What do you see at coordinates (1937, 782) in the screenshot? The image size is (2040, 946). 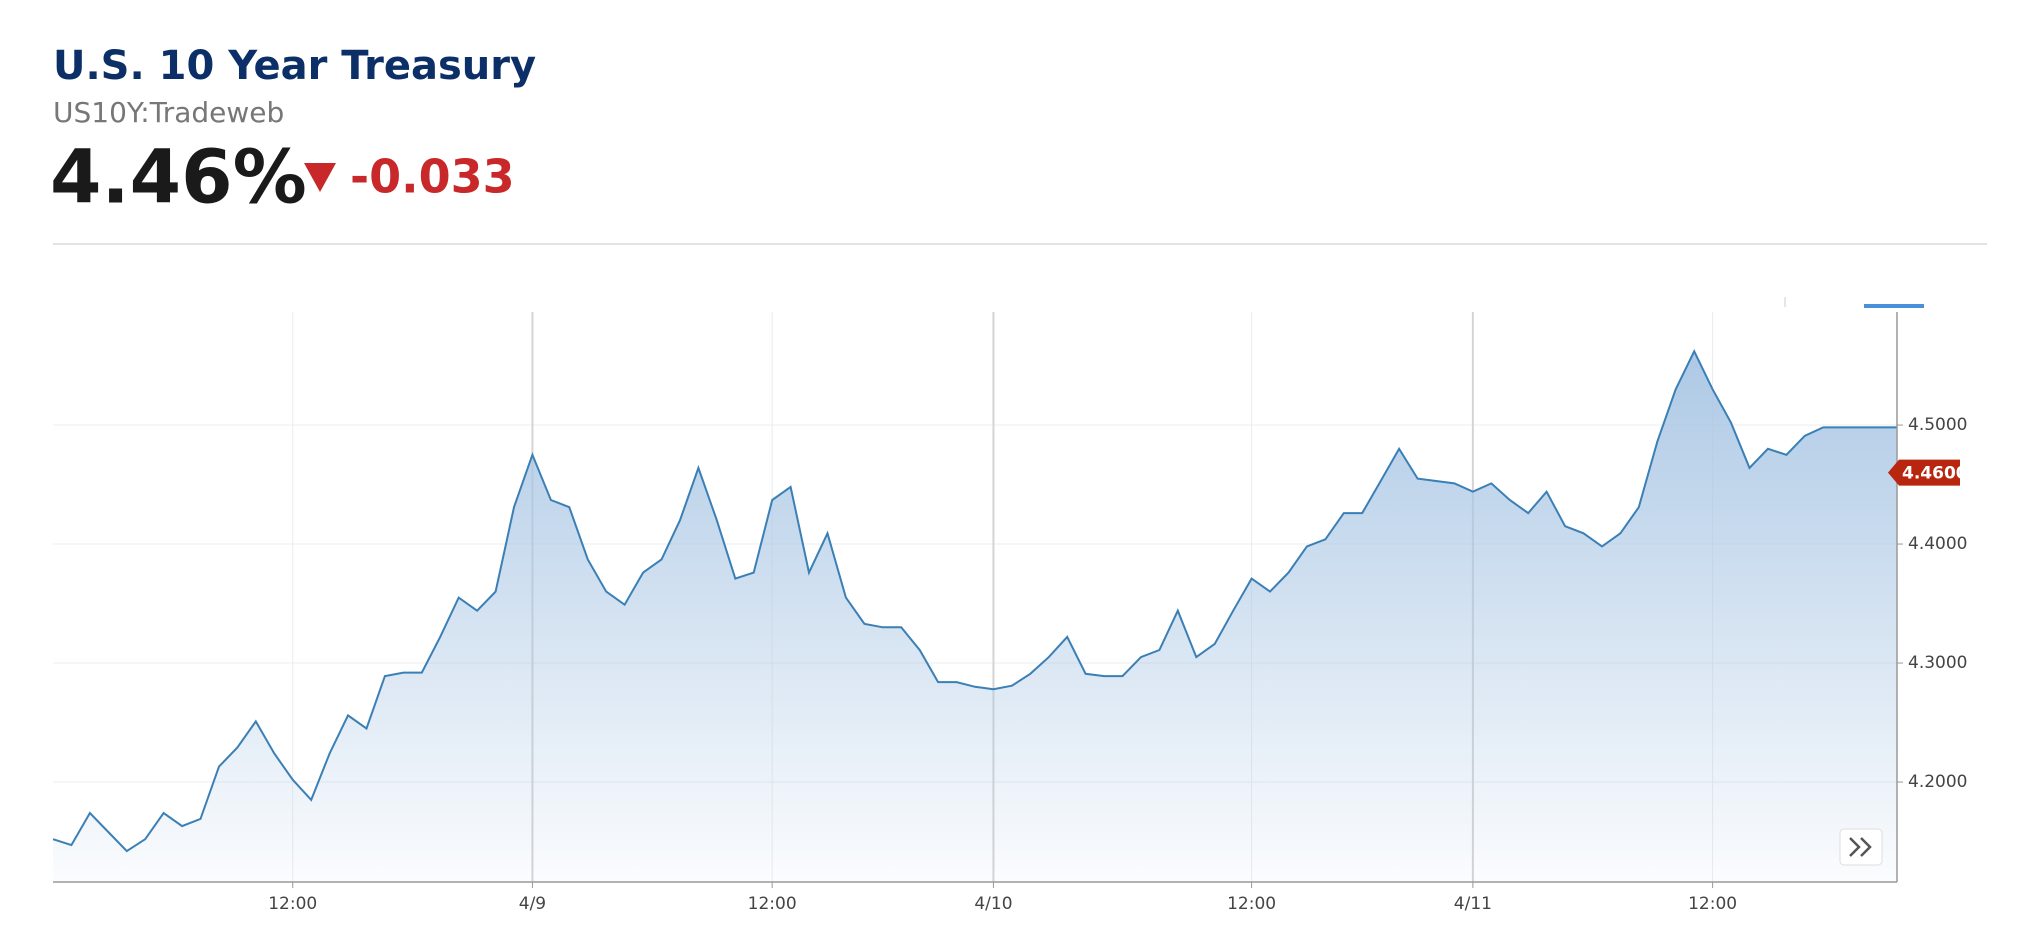 I see `y-tick-label: 4.2000` at bounding box center [1937, 782].